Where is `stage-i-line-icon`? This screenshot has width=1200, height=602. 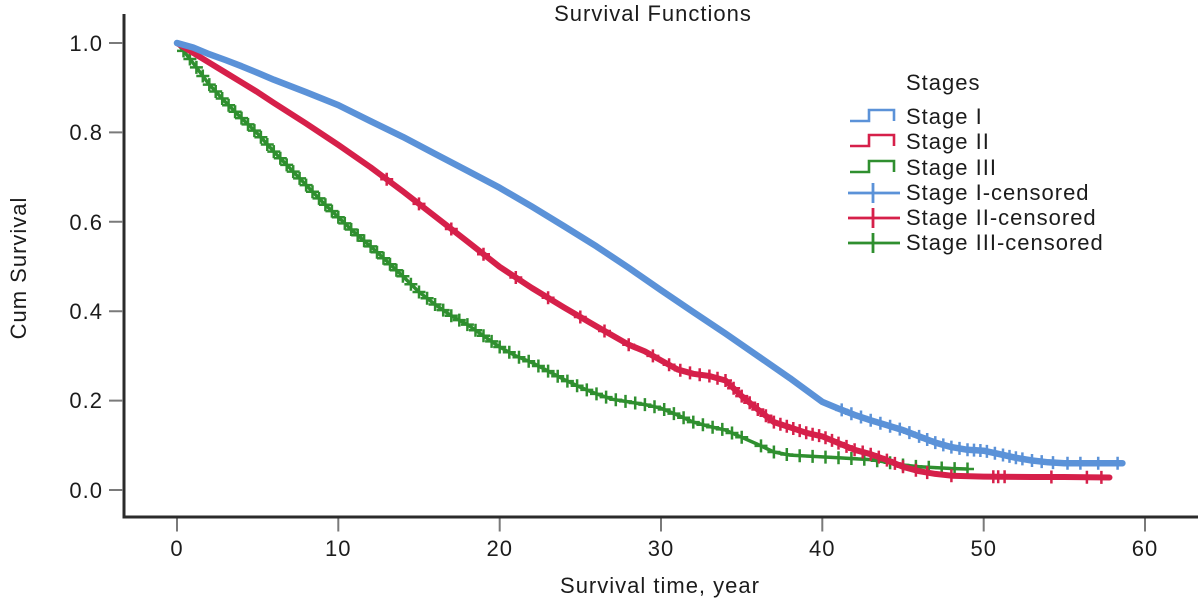 stage-i-line-icon is located at coordinates (873, 115).